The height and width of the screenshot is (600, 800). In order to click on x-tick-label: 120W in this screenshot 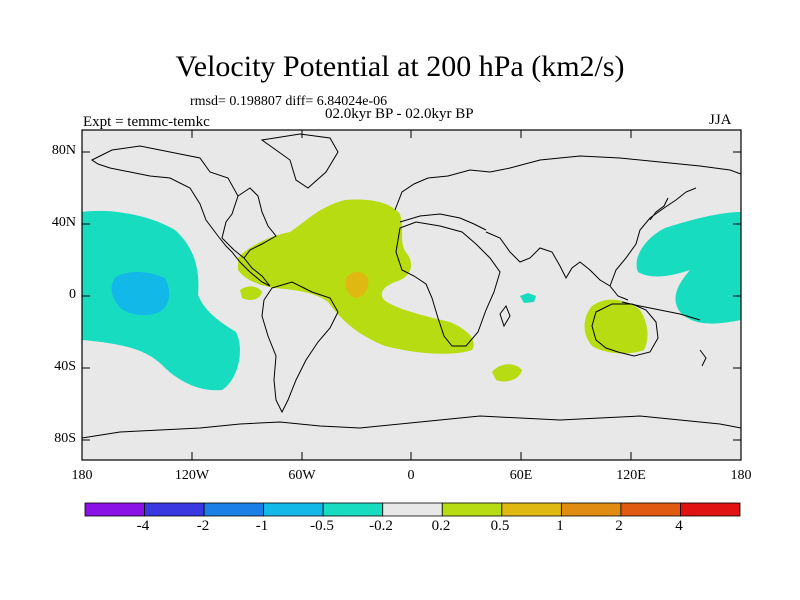, I will do `click(192, 475)`.